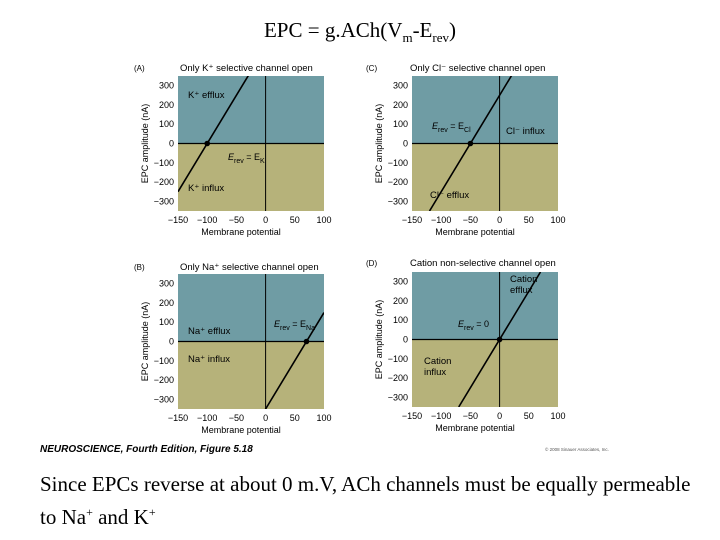 This screenshot has height=540, width=720. What do you see at coordinates (577, 449) in the screenshot?
I see `copyright-notice: © 2008 Sinauer Associates, Inc.` at bounding box center [577, 449].